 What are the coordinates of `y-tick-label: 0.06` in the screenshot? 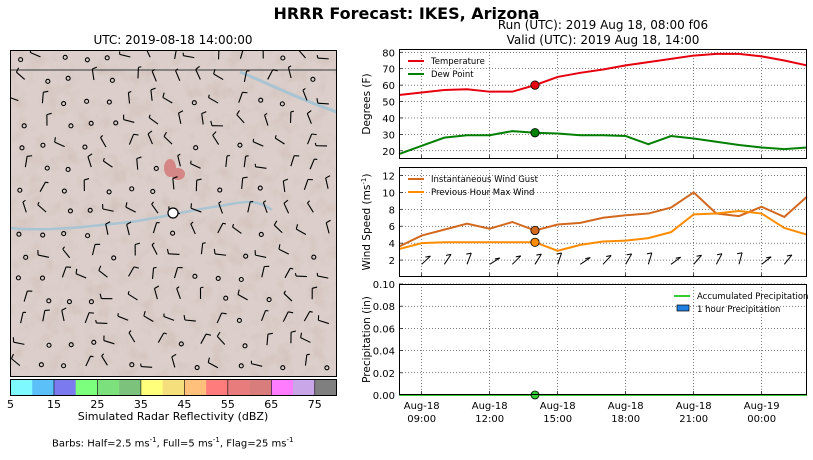 It's located at (384, 329).